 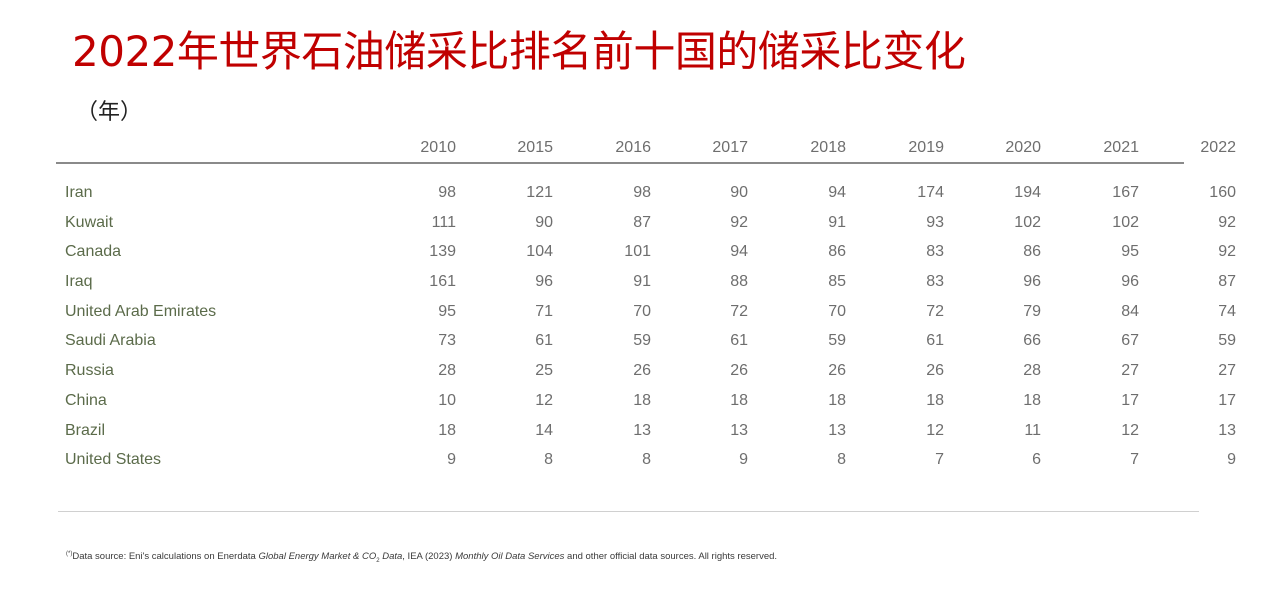 What do you see at coordinates (730, 147) in the screenshot?
I see `column-header-3: 2017` at bounding box center [730, 147].